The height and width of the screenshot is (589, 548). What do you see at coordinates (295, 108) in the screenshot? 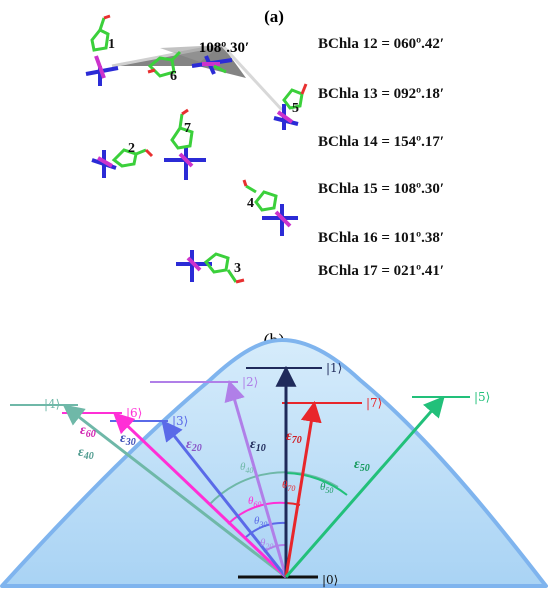
I see `molecule-number-5: 5` at bounding box center [295, 108].